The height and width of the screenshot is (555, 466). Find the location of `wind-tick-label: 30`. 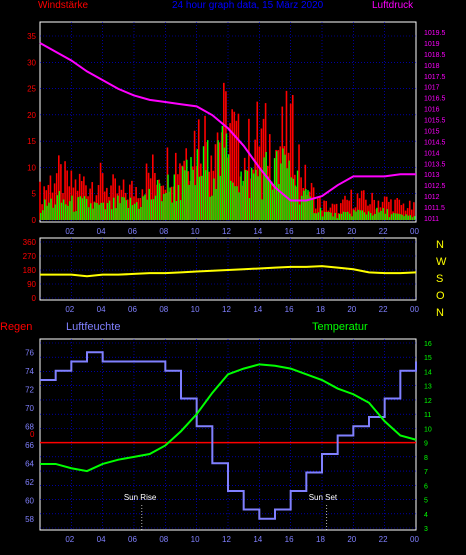

wind-tick-label: 30 is located at coordinates (31, 62).